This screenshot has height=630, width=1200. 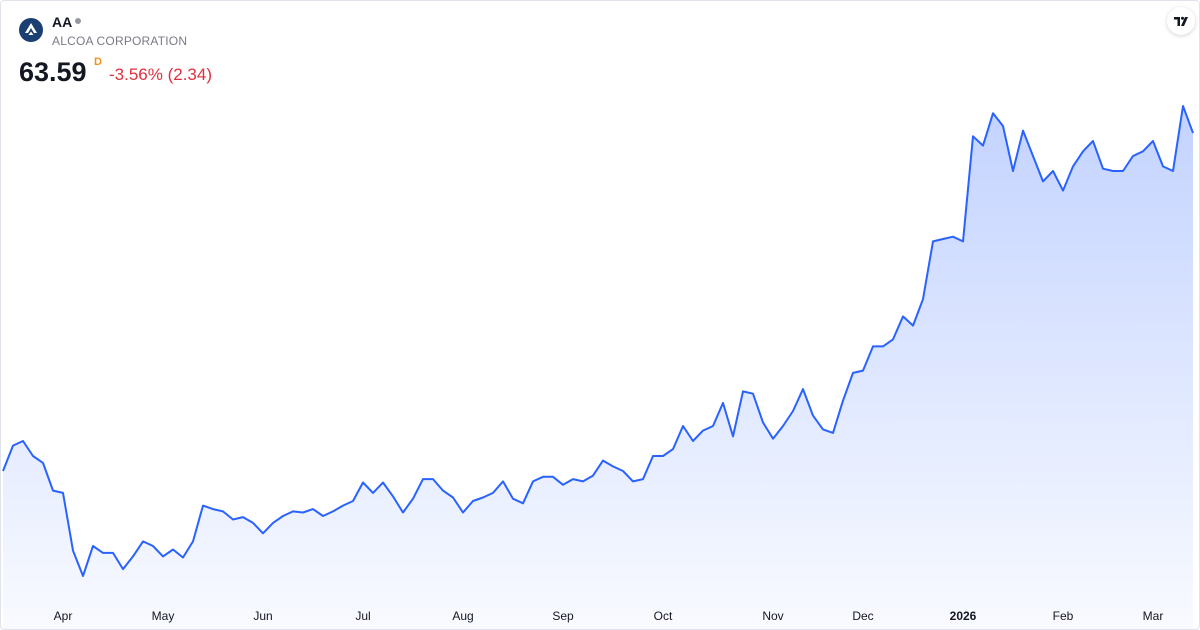 I want to click on company-logo, so click(x=31, y=30).